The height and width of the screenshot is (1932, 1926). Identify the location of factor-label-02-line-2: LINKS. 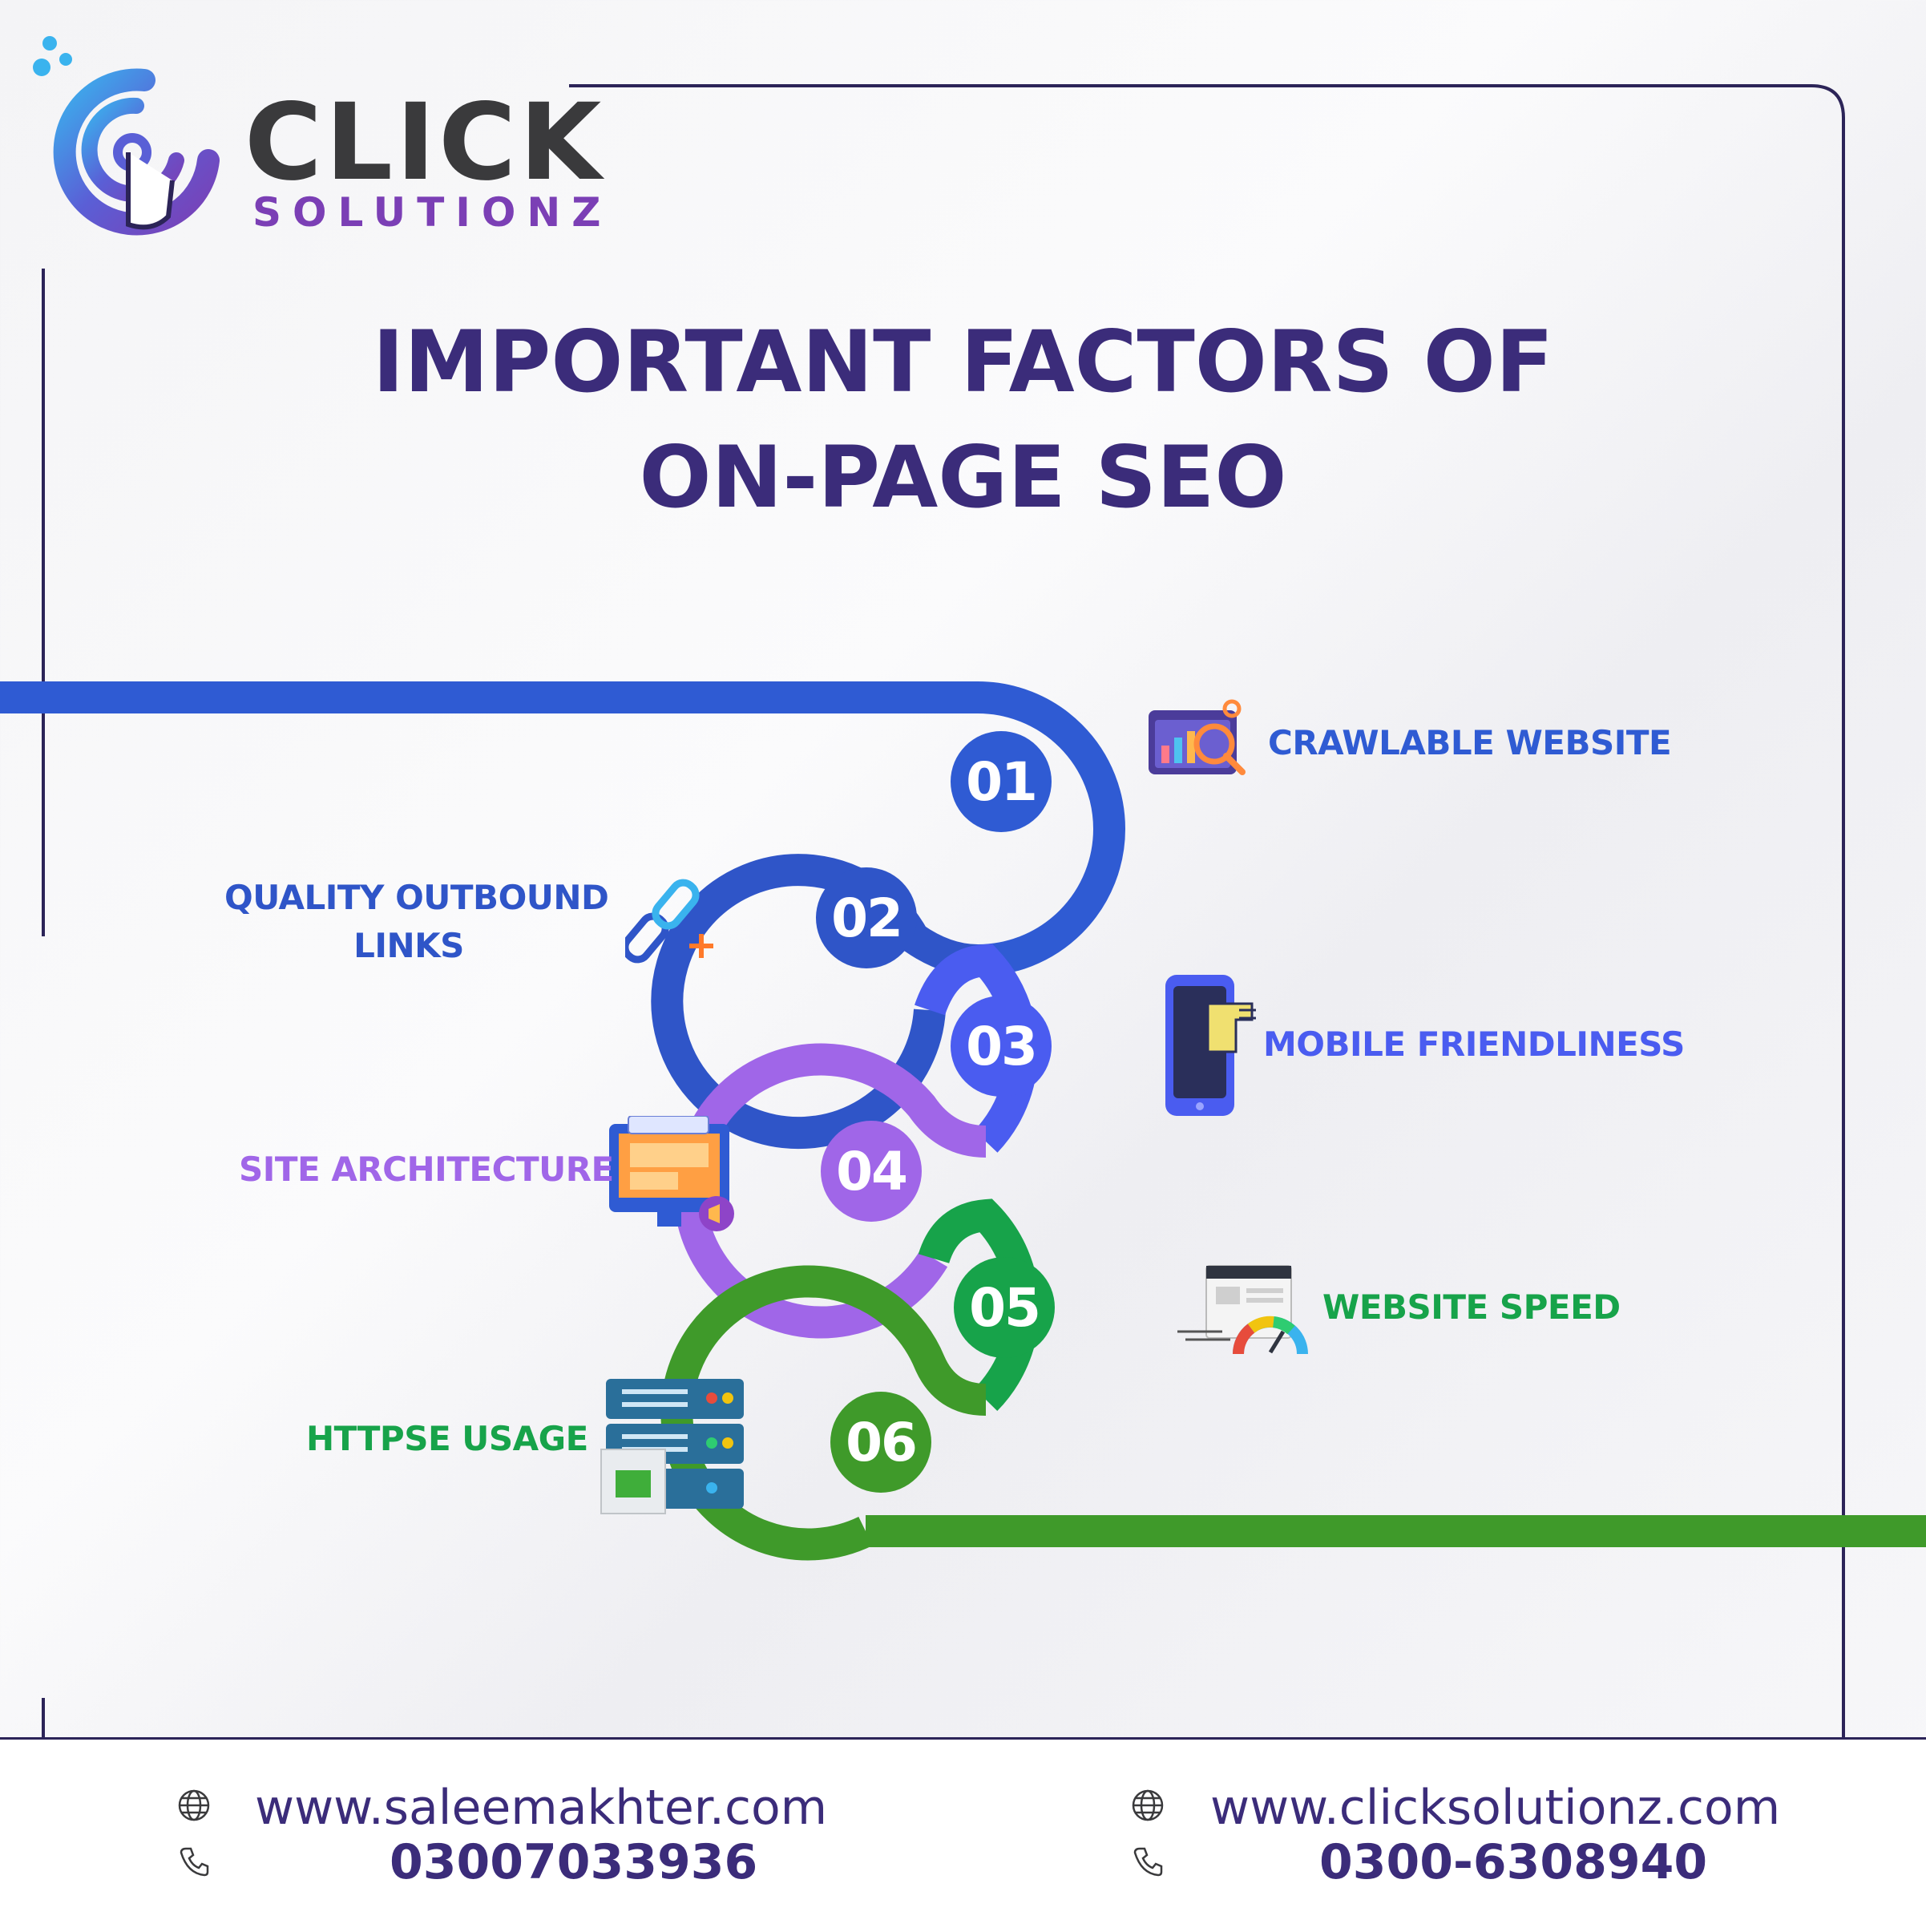
(408, 945).